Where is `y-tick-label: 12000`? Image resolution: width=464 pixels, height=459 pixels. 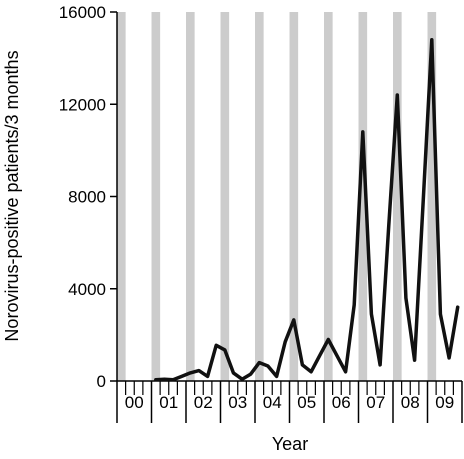
y-tick-label: 12000 is located at coordinates (82, 104).